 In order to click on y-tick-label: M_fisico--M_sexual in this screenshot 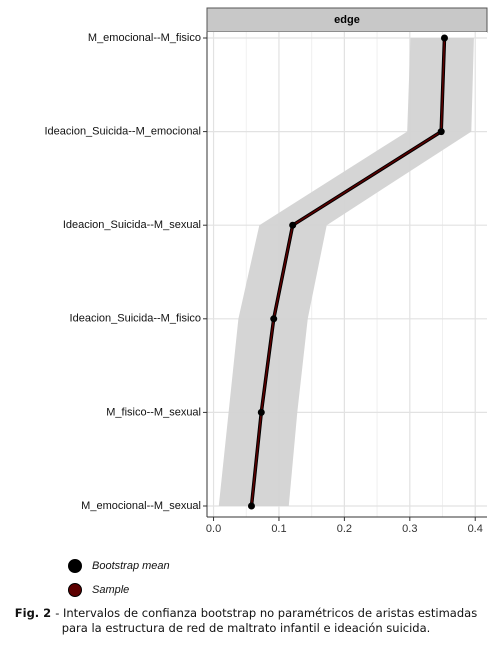, I will do `click(153, 412)`.